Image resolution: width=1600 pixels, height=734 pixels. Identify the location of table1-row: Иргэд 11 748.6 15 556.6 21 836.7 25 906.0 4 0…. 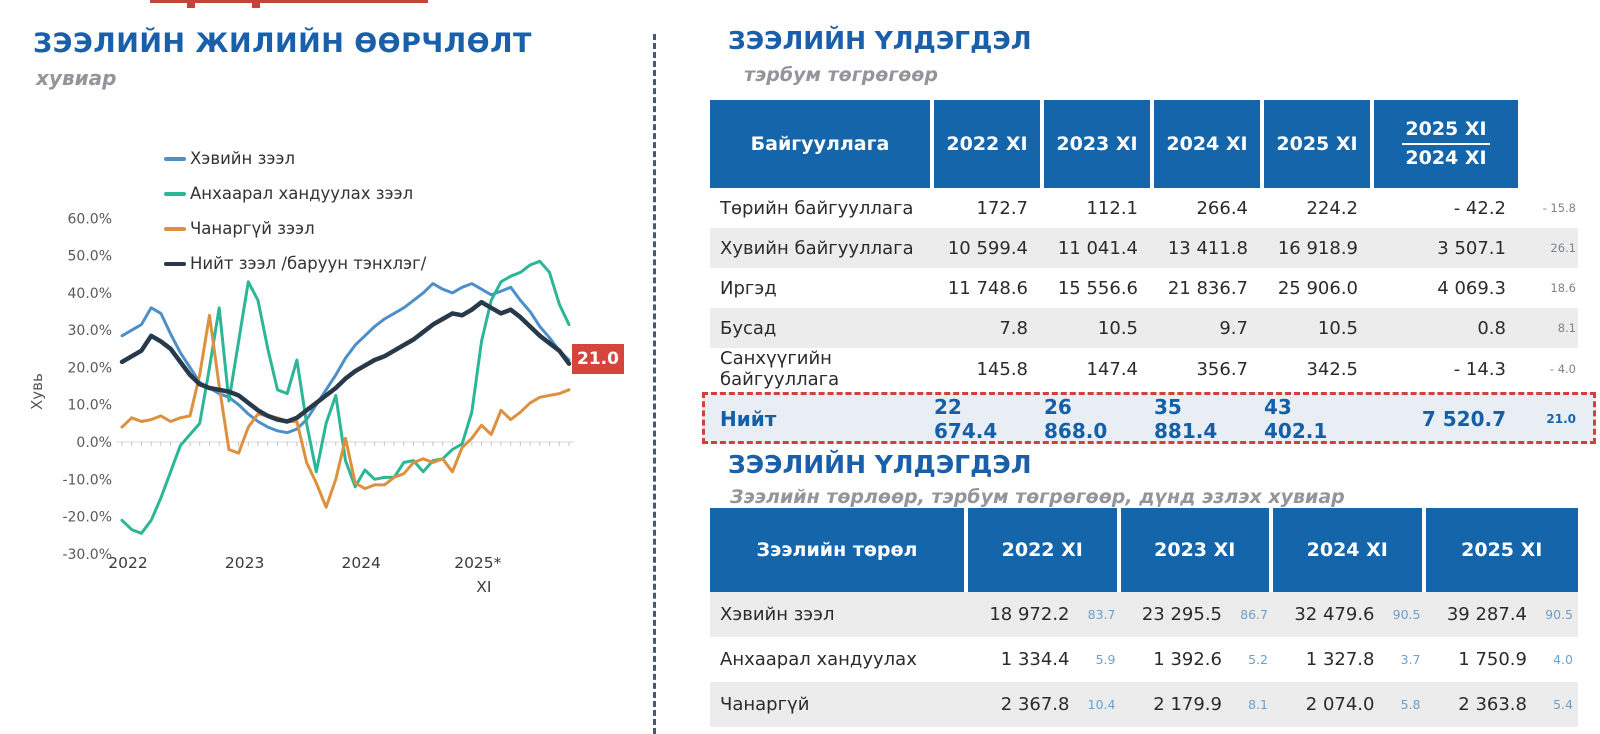
(1144, 288).